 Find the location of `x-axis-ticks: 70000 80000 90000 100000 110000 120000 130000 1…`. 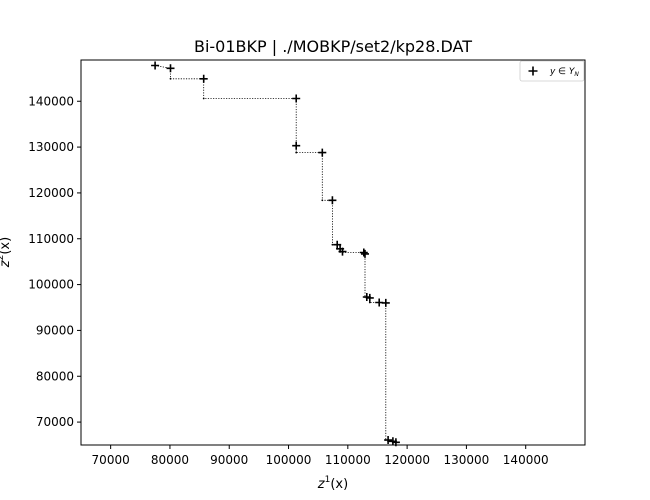

x-axis-ticks: 70000 80000 90000 100000 110000 120000 130000 1… is located at coordinates (320, 456).